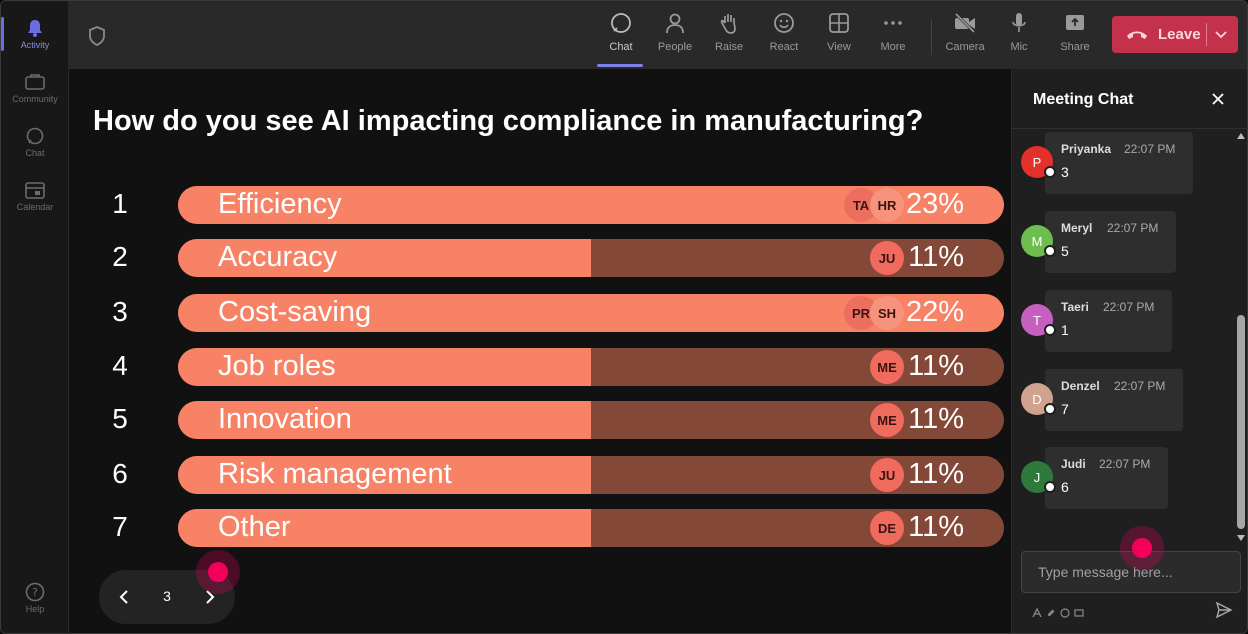  Describe the element at coordinates (1123, 401) in the screenshot. I see `chat-message: Denzel 22:07 PM 7 D` at that location.